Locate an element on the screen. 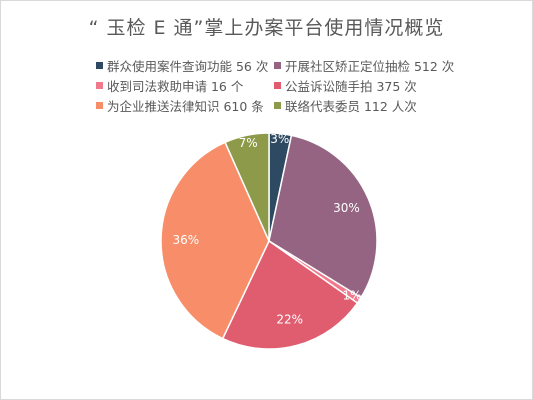  pie-slice-representatives is located at coordinates (247, 187).